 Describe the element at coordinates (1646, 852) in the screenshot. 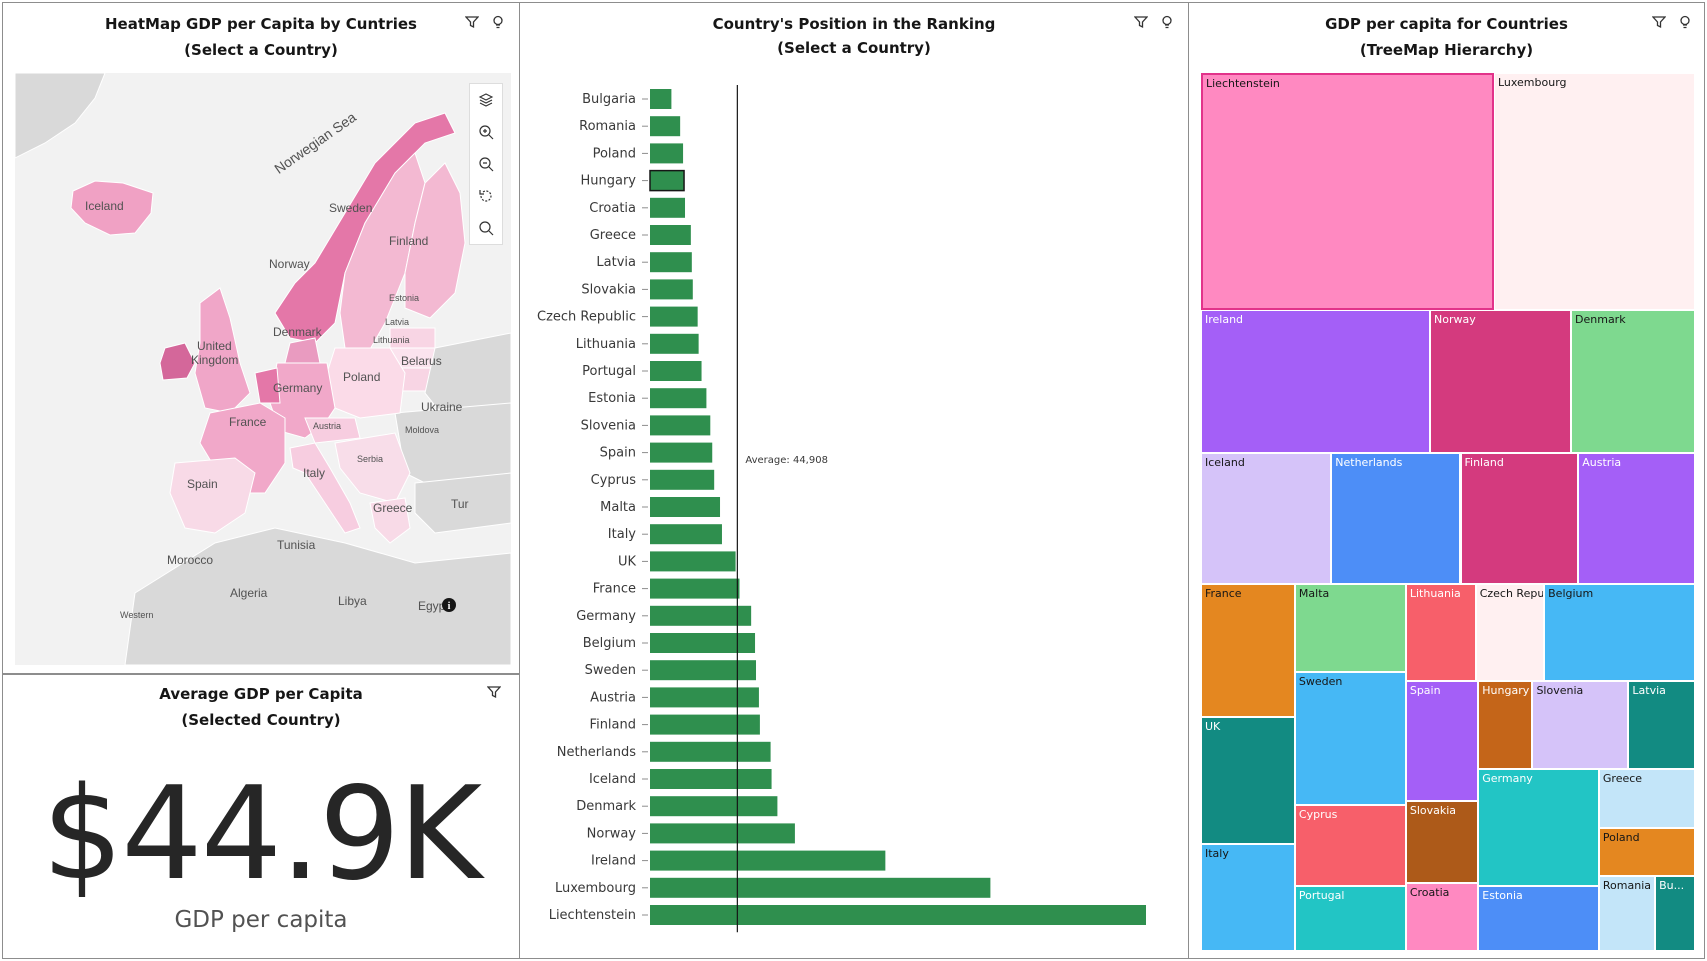

I see `treemap-cell: Poland` at that location.